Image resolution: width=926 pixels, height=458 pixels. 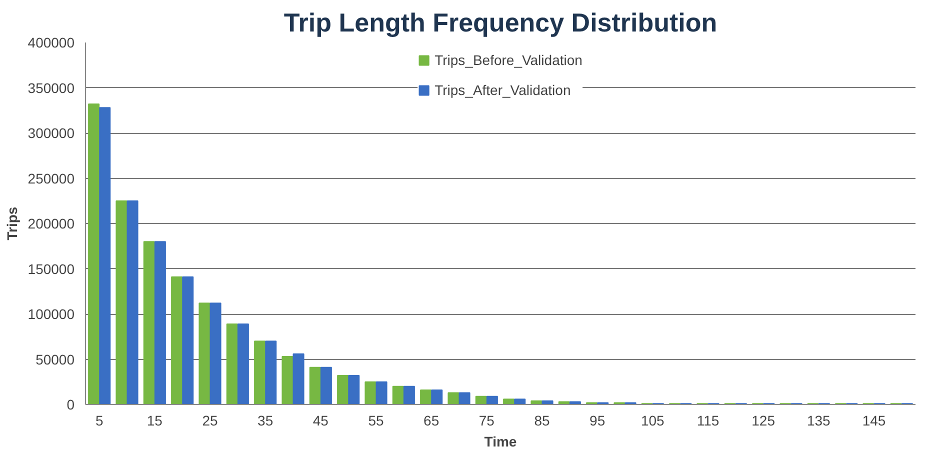 I want to click on x-tick-label: 55, so click(x=376, y=420).